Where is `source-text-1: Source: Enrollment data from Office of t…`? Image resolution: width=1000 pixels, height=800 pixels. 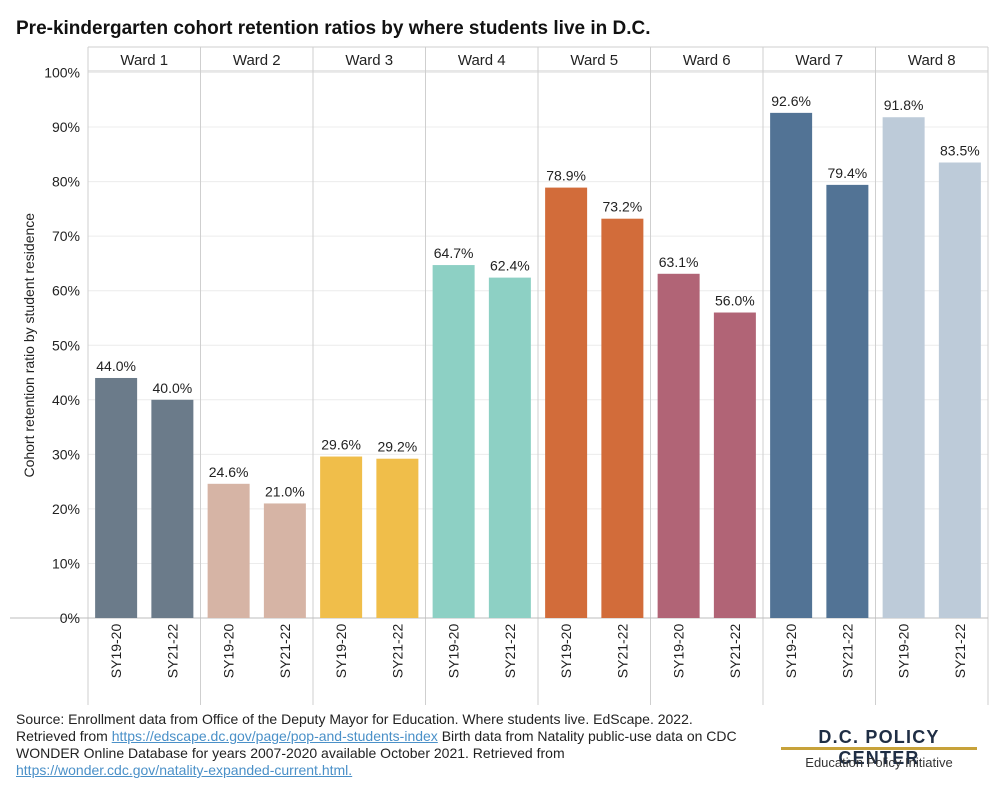 source-text-1: Source: Enrollment data from Office of t… is located at coordinates (354, 727).